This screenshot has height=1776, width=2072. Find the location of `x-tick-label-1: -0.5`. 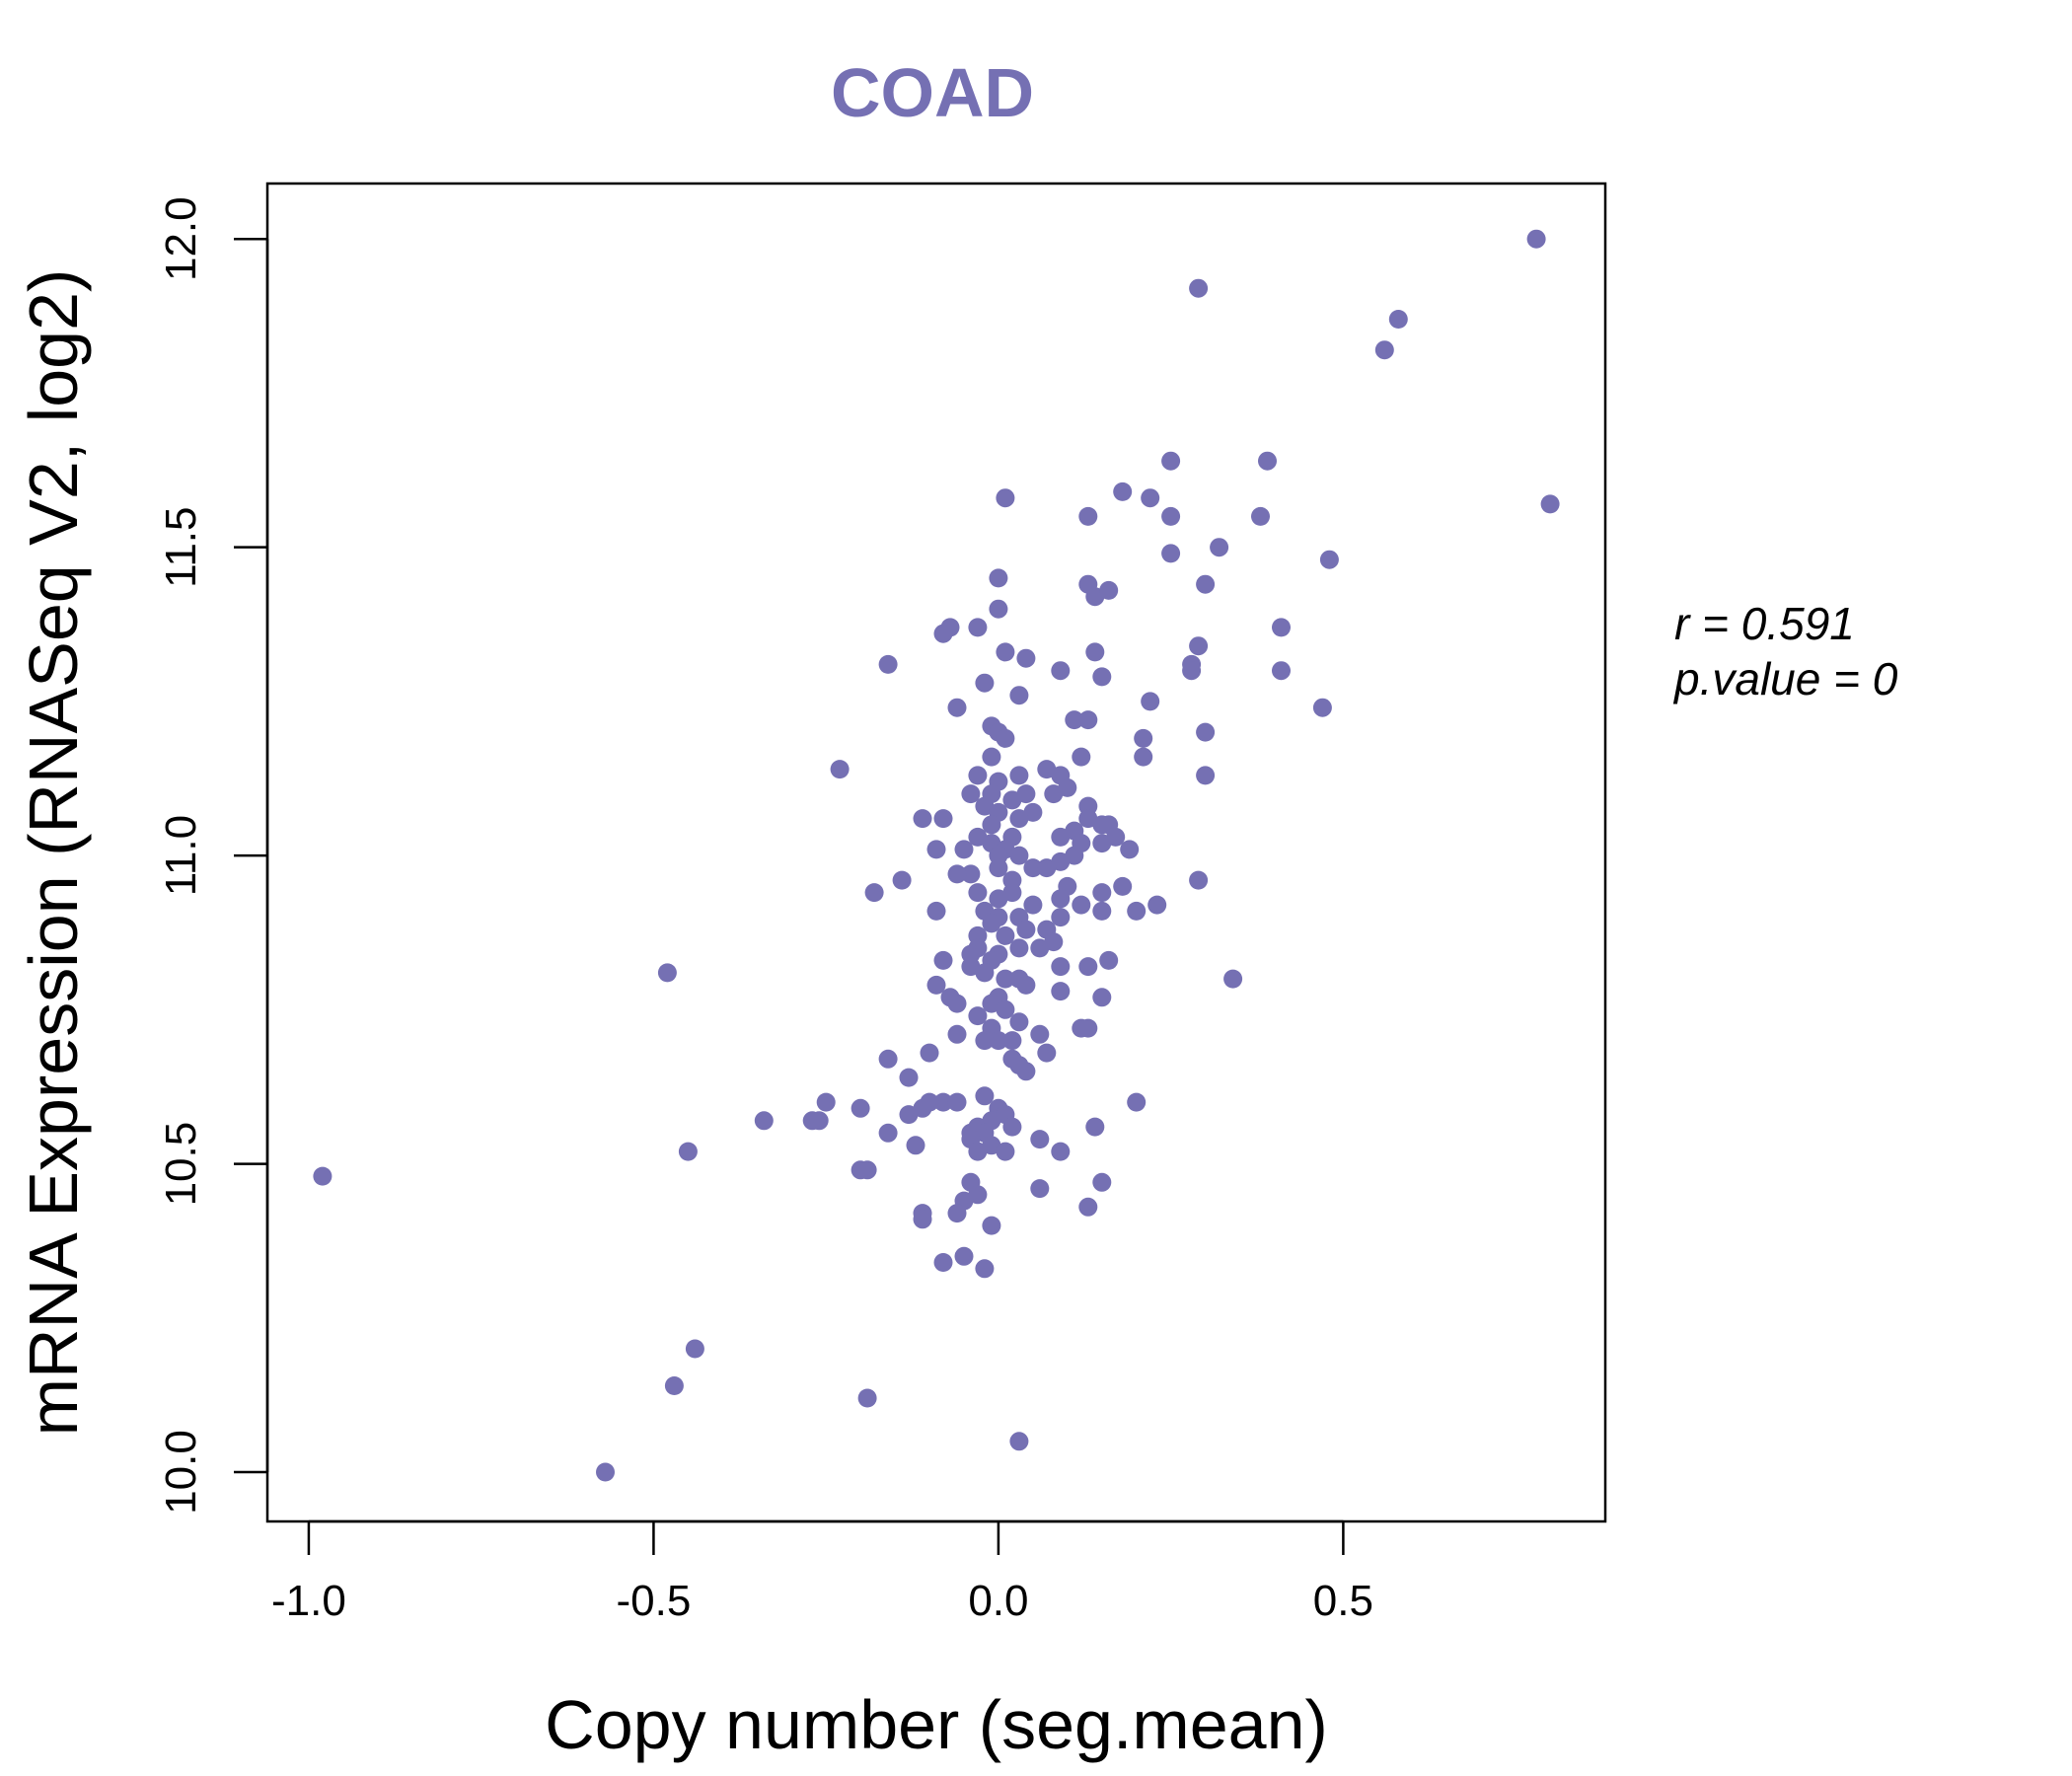

x-tick-label-1: -0.5 is located at coordinates (655, 1601).